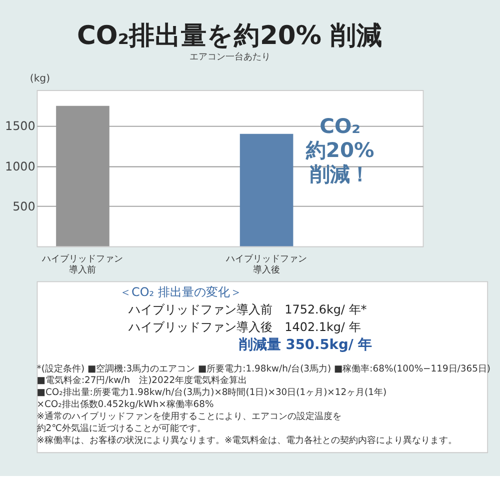 The width and height of the screenshot is (500, 500). I want to click on x-tick-label: ハイブリッドファン導入前, so click(82, 264).